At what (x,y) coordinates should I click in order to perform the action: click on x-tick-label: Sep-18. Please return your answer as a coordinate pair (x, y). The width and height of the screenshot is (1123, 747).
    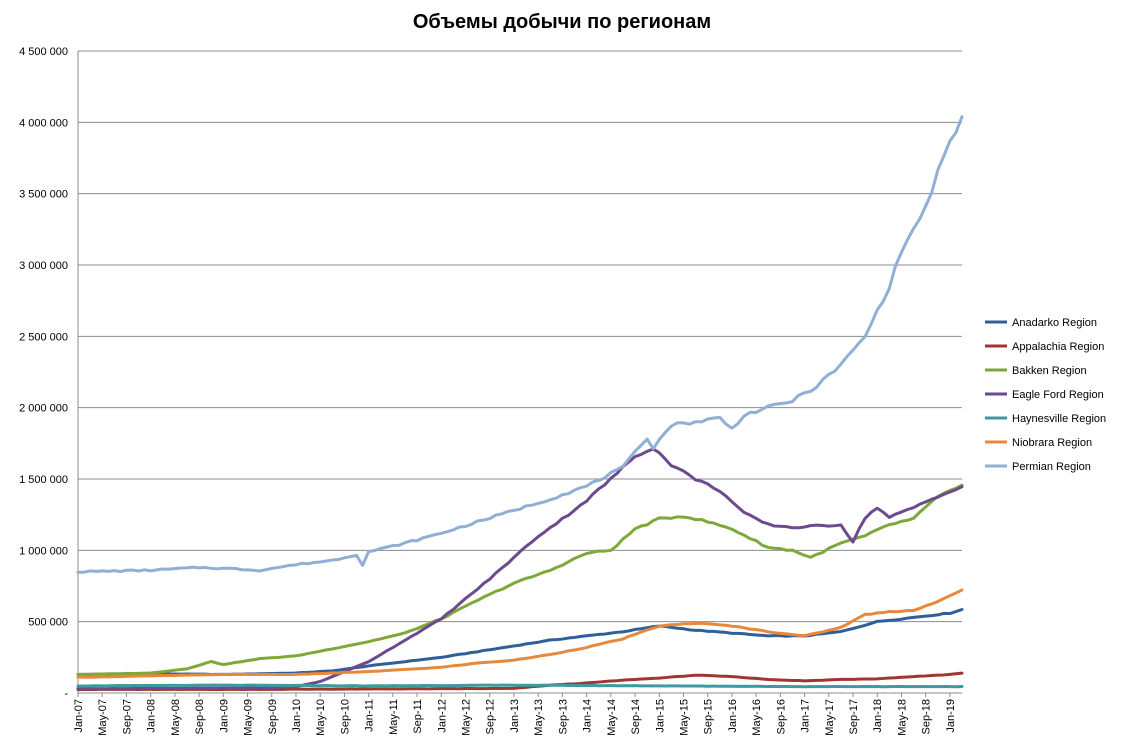
    Looking at the image, I should click on (927, 716).